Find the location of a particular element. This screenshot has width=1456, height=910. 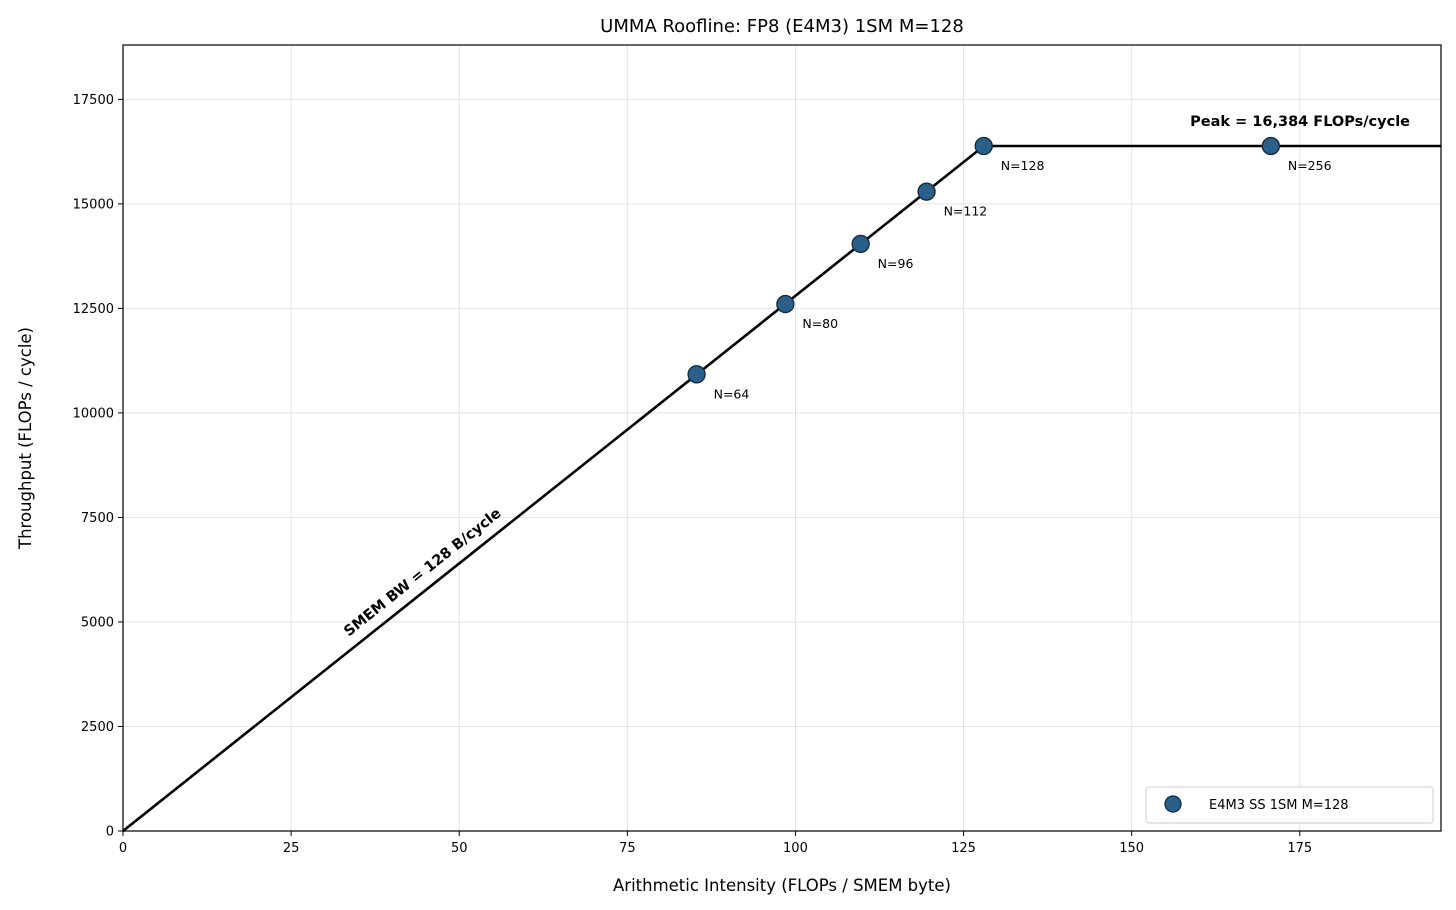

x-axis-label: Arithmetic Intensity (FLOPs / SMEM byte) is located at coordinates (782, 885).